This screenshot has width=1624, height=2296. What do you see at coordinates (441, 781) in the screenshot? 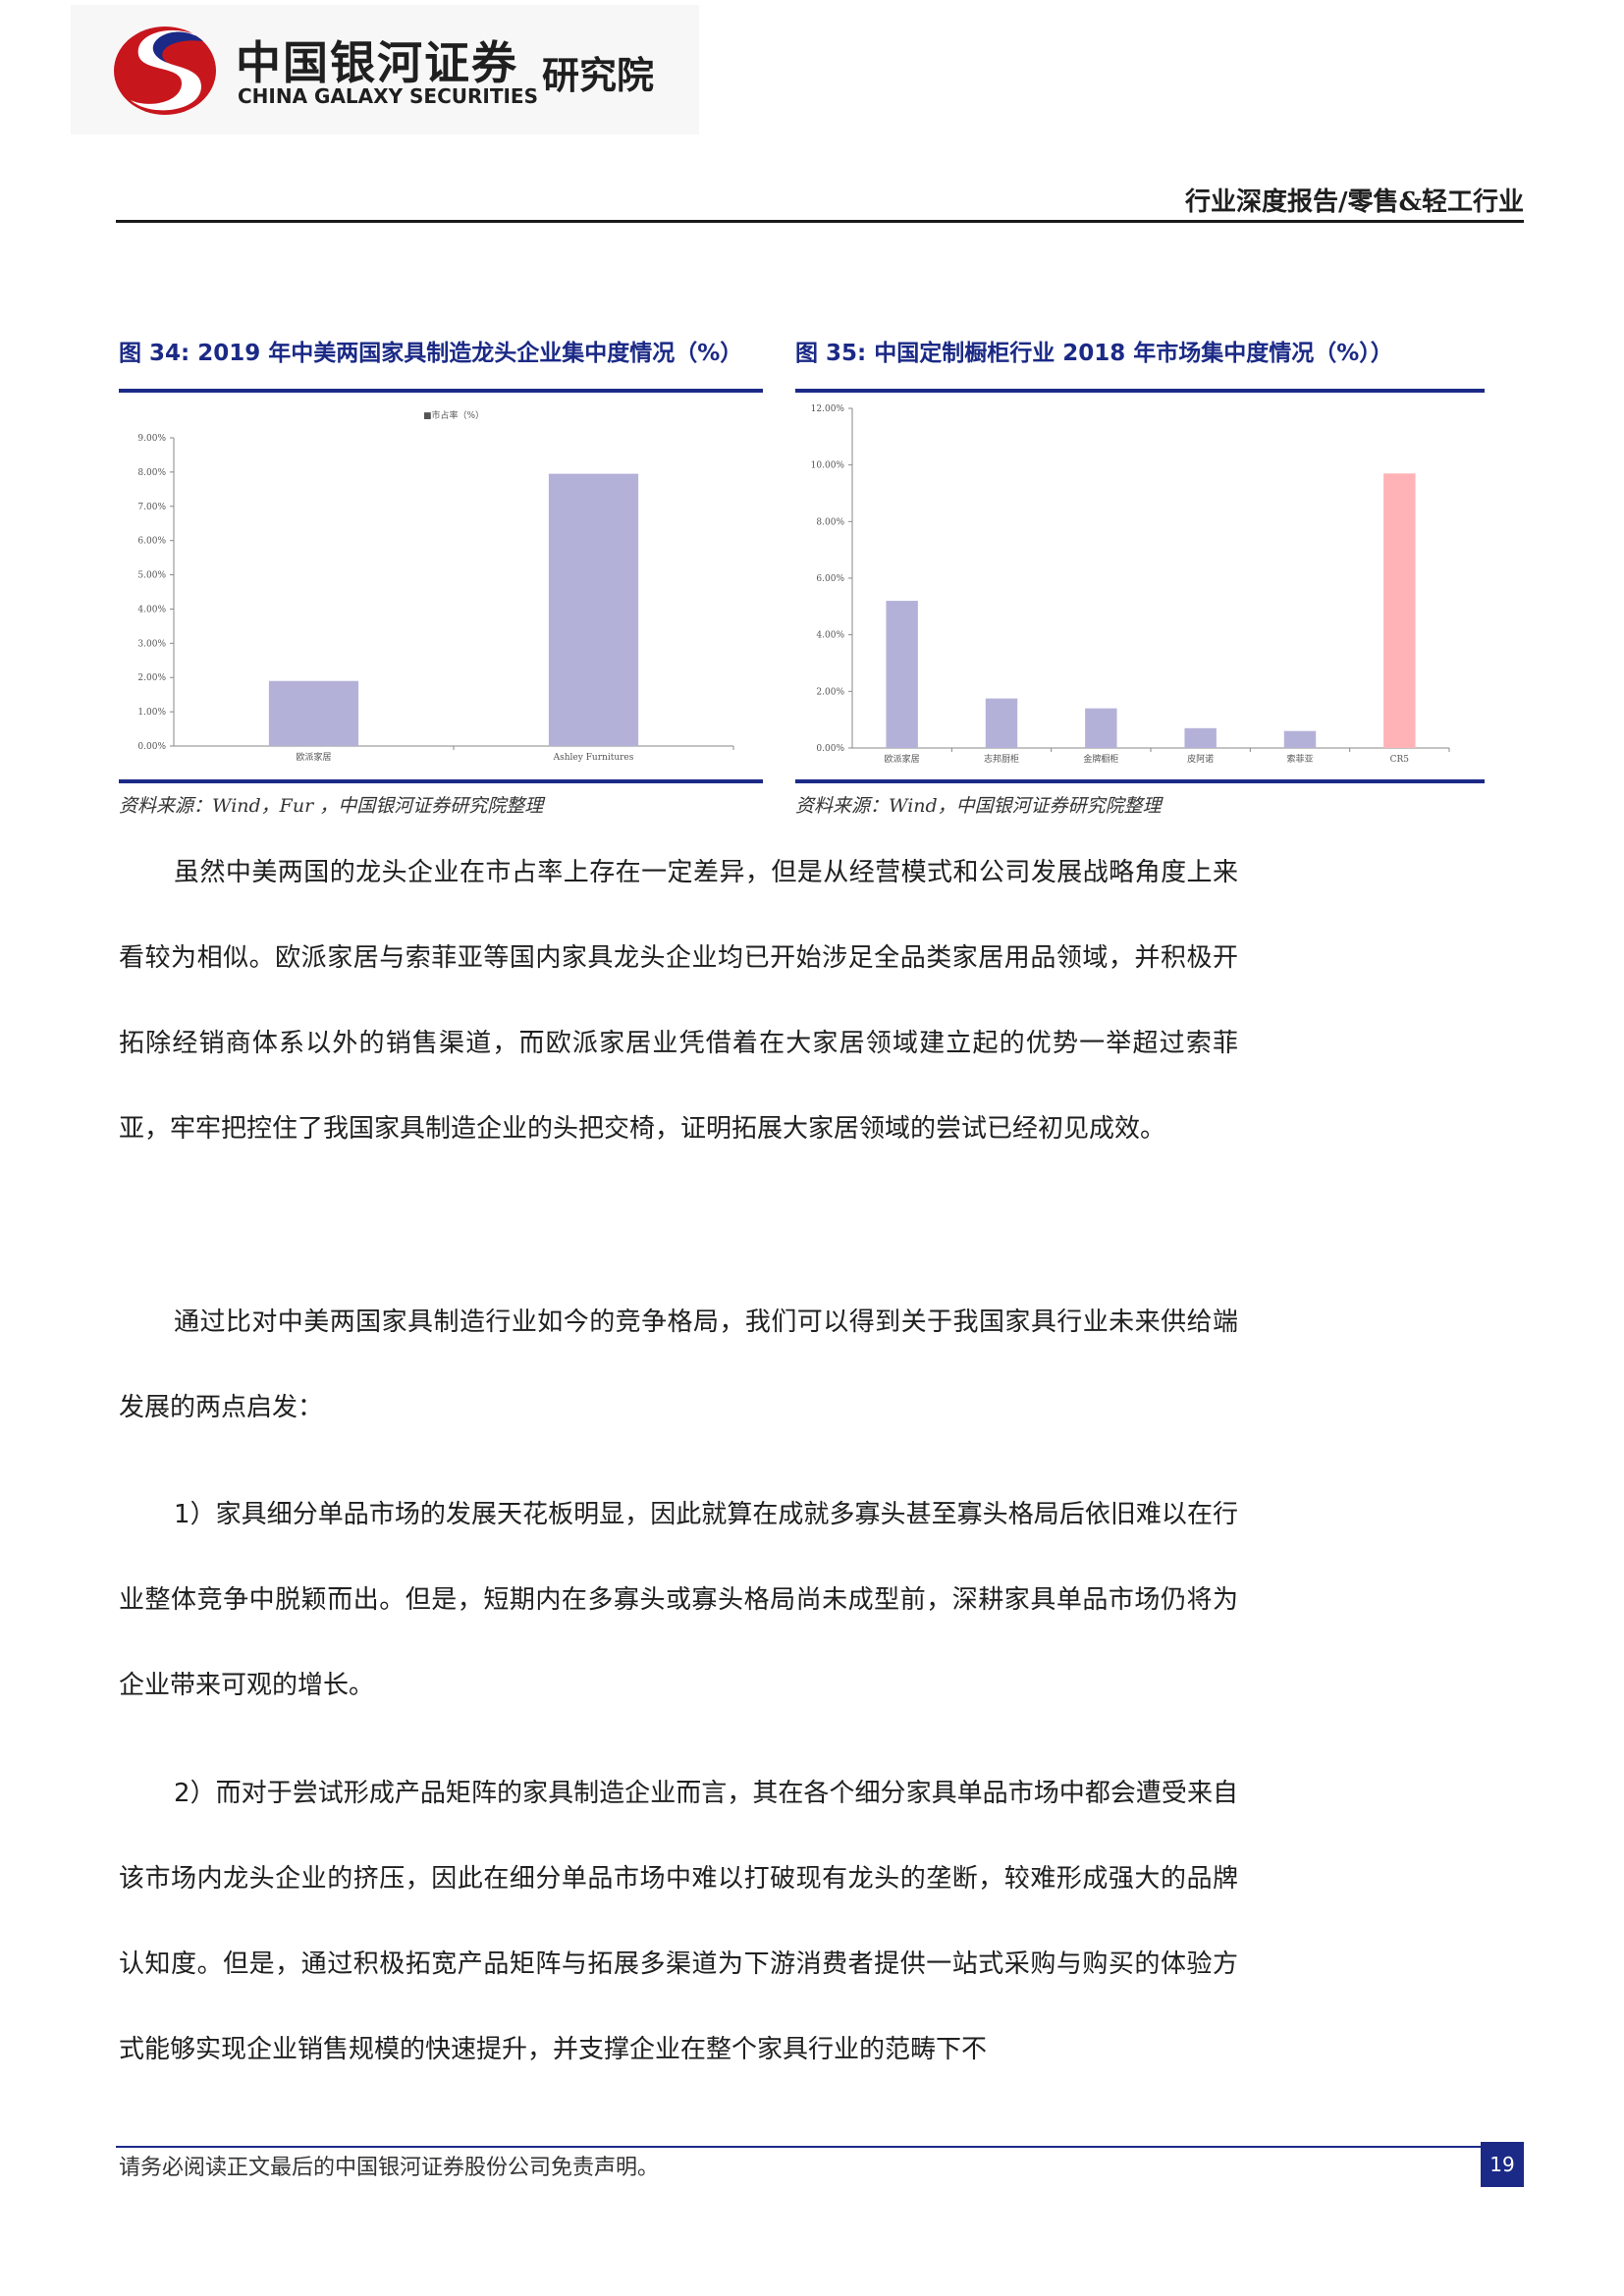
I see `figure-34-bottom-rule` at bounding box center [441, 781].